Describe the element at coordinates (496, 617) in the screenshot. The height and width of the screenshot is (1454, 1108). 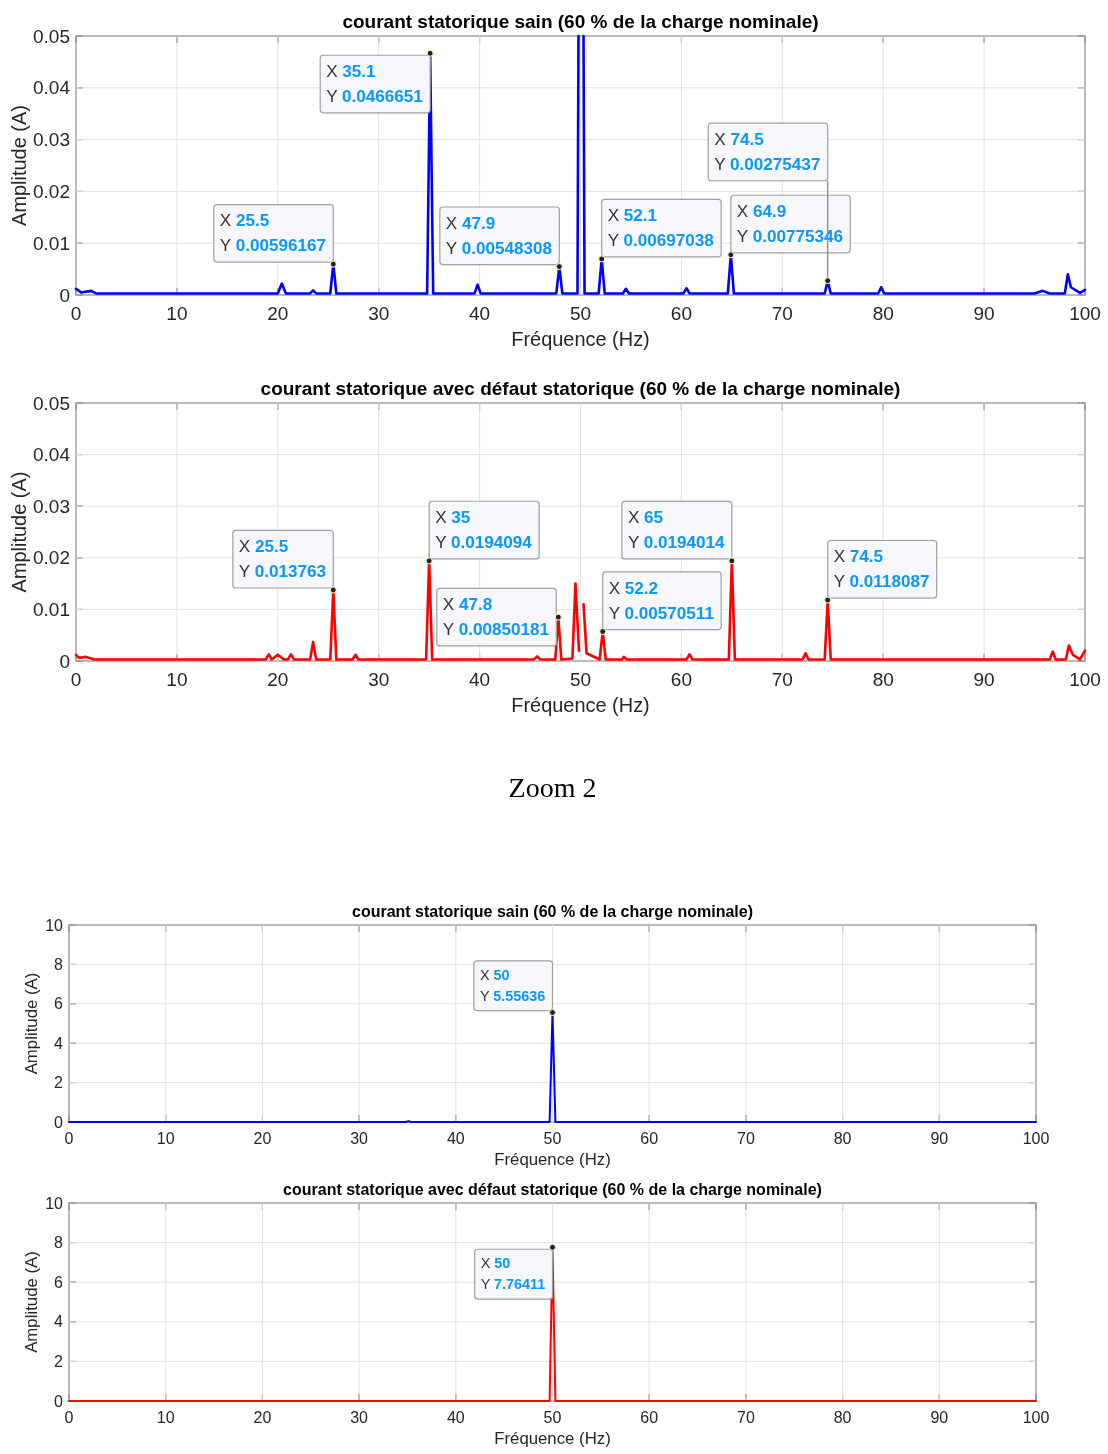
I see `annotation: X 47.8 Y 0.00850181` at that location.